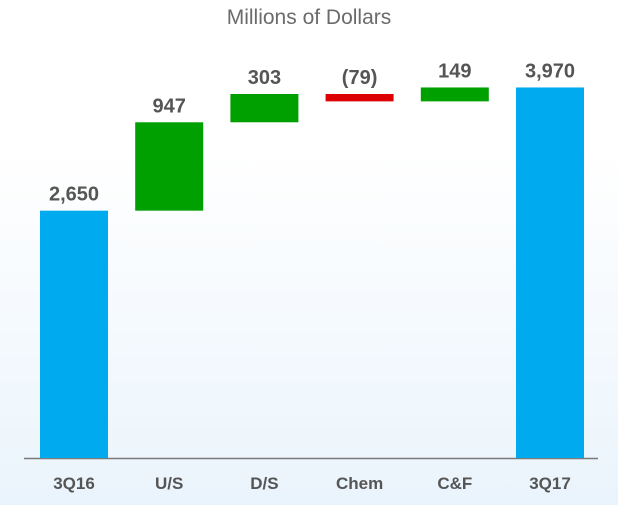 This screenshot has width=618, height=505. I want to click on category-label: D/S, so click(264, 483).